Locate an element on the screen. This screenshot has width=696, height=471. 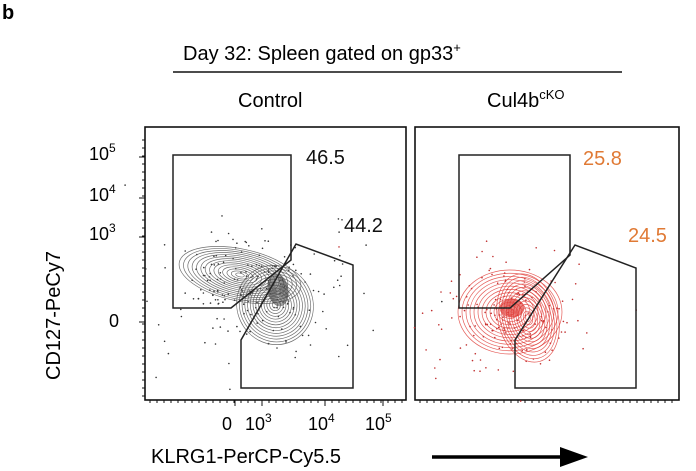
gate-cd127hi-control is located at coordinates (232, 231).